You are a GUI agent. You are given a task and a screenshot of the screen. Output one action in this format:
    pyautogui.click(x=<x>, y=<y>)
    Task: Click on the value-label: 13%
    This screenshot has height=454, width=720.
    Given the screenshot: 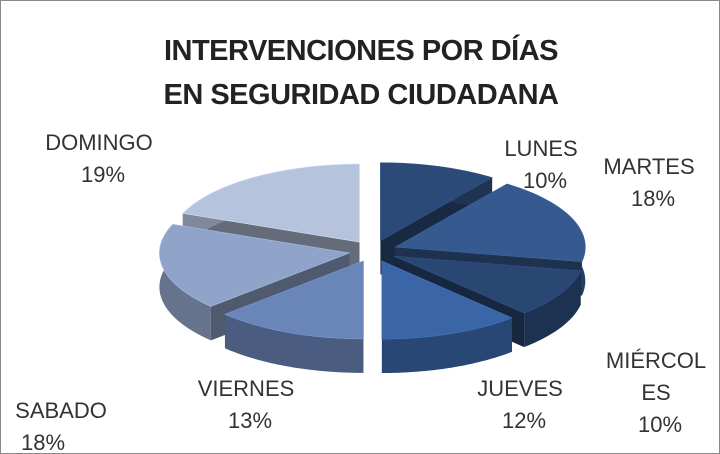 What is the action you would take?
    pyautogui.click(x=250, y=420)
    